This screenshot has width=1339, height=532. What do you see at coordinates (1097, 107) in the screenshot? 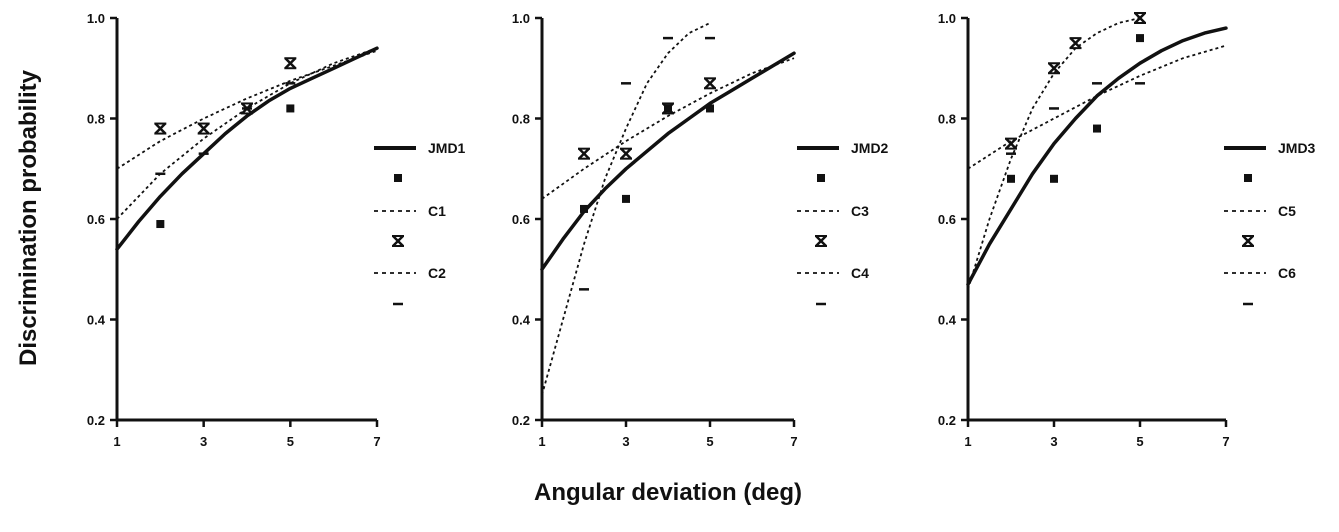
I see `series-line-c5` at bounding box center [1097, 107].